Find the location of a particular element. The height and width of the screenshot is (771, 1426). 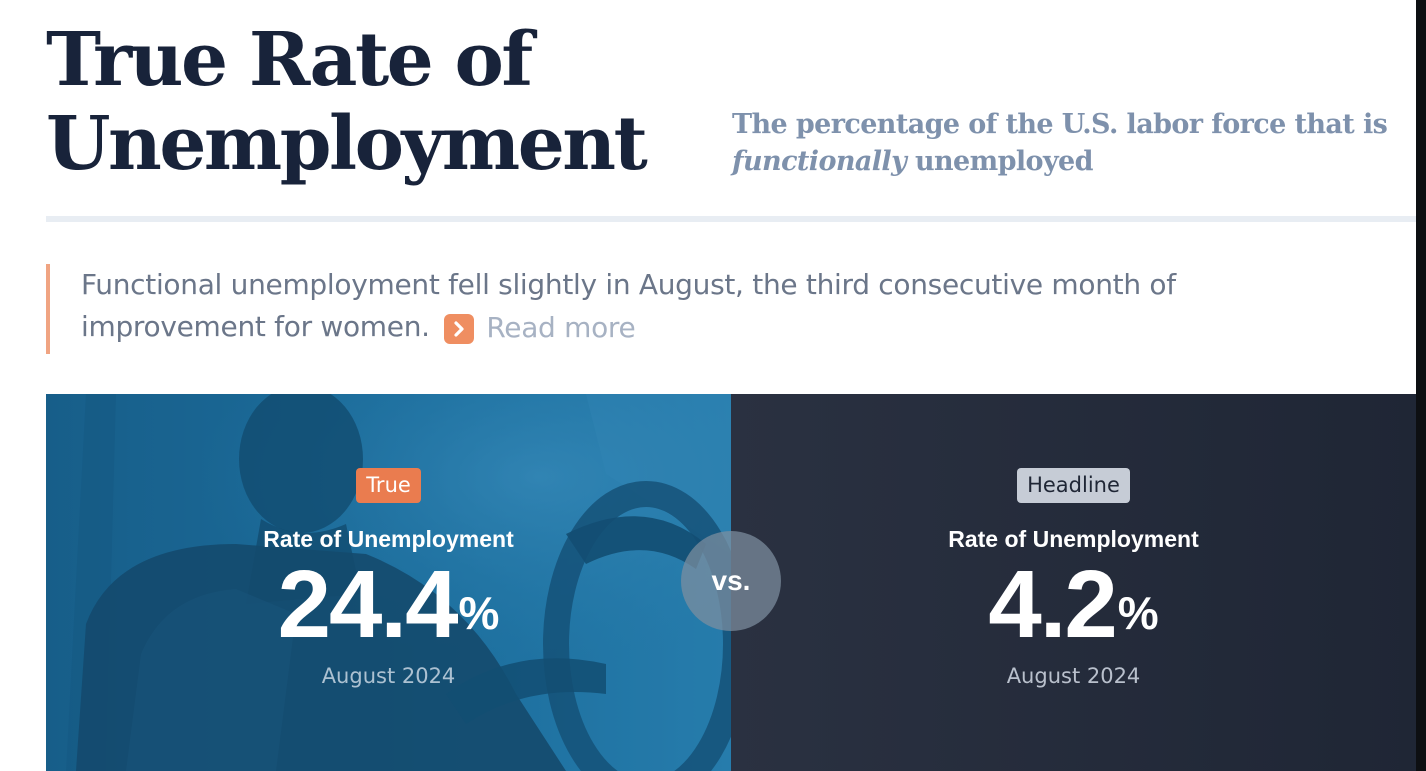

read-more-link: Read more is located at coordinates (540, 328).